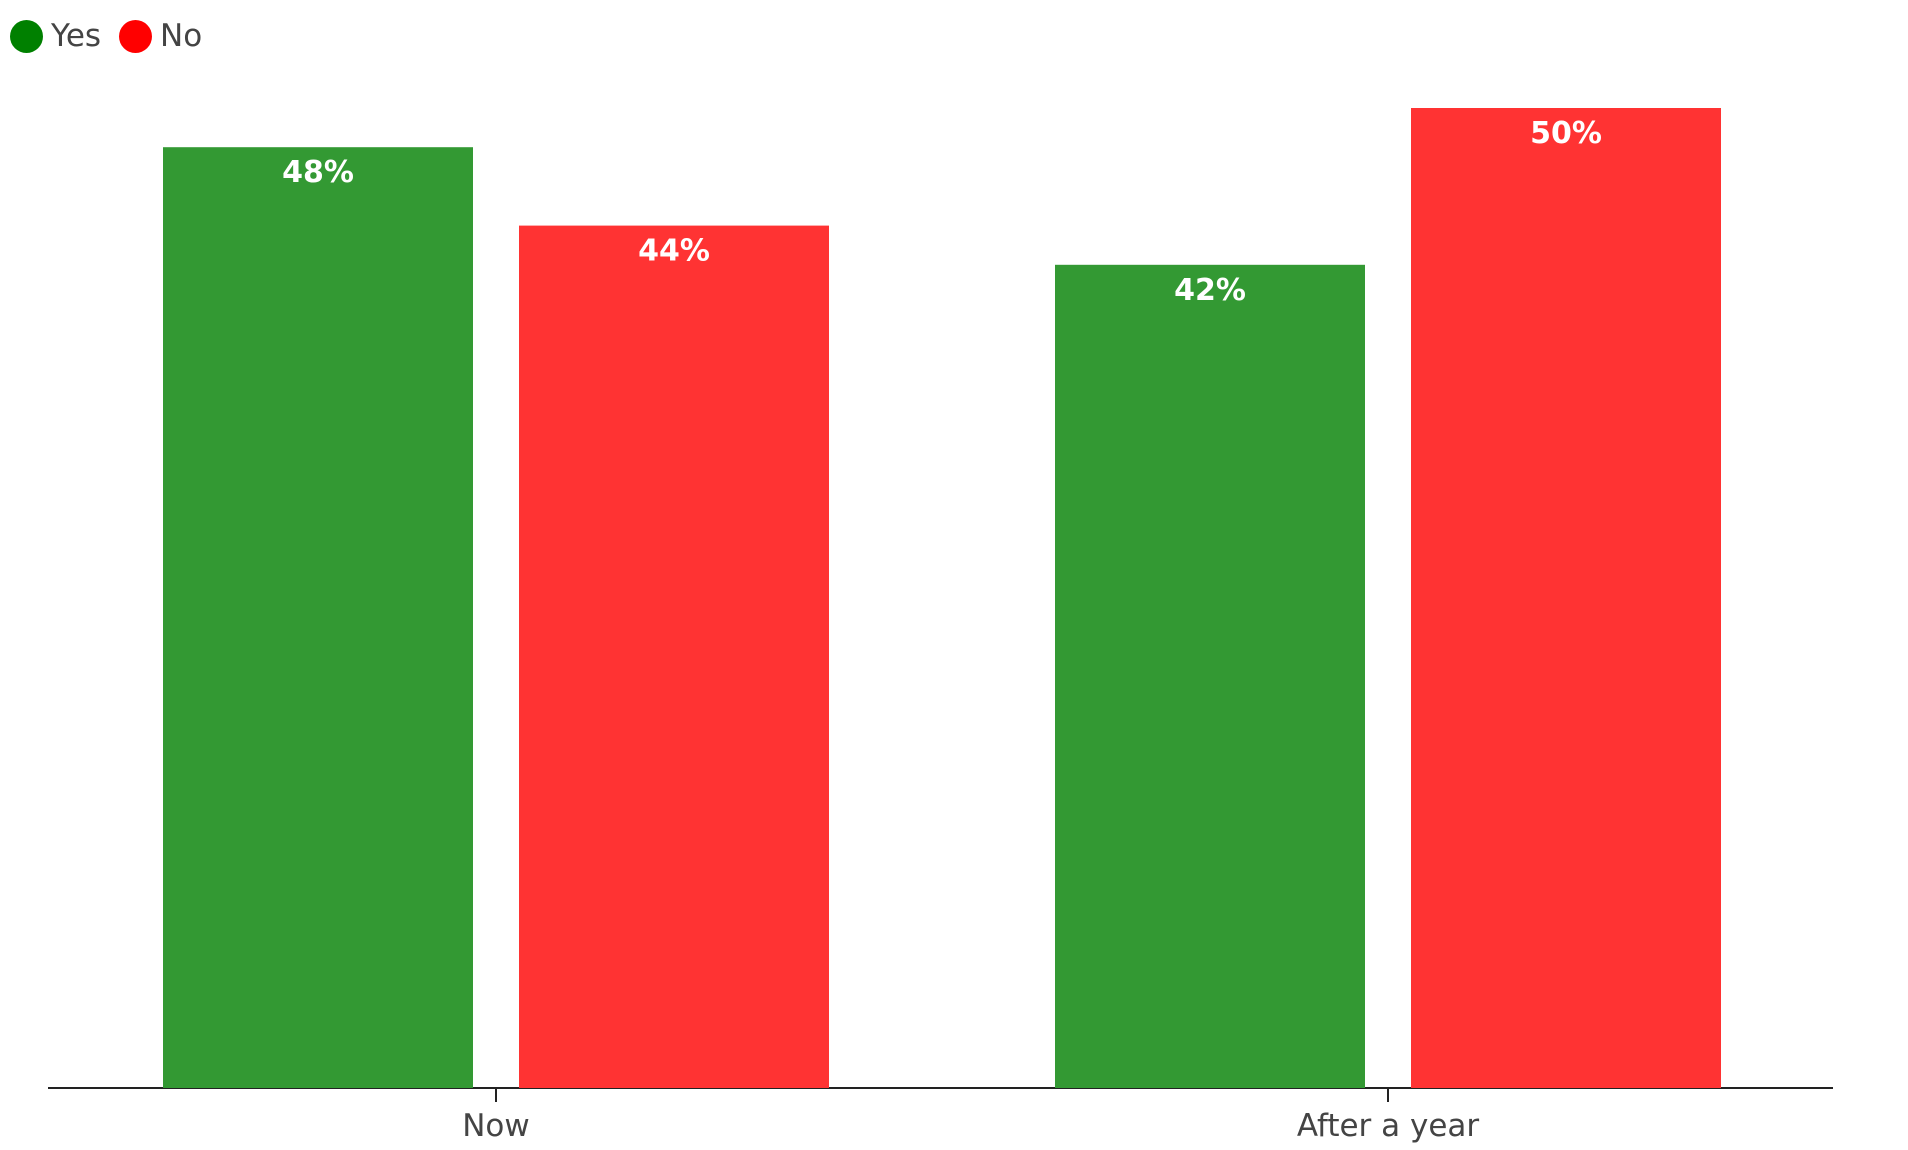 This screenshot has height=1150, width=1908. Describe the element at coordinates (1388, 1126) in the screenshot. I see `x-tick-label-2: After a year` at that location.